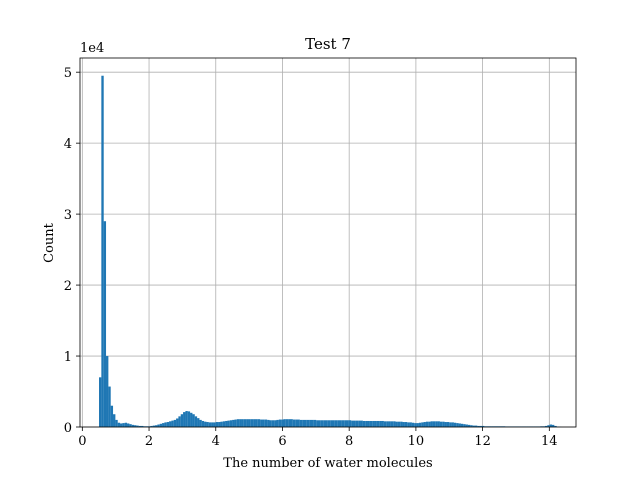  Describe the element at coordinates (68, 286) in the screenshot. I see `y-tick-label: 2` at that location.